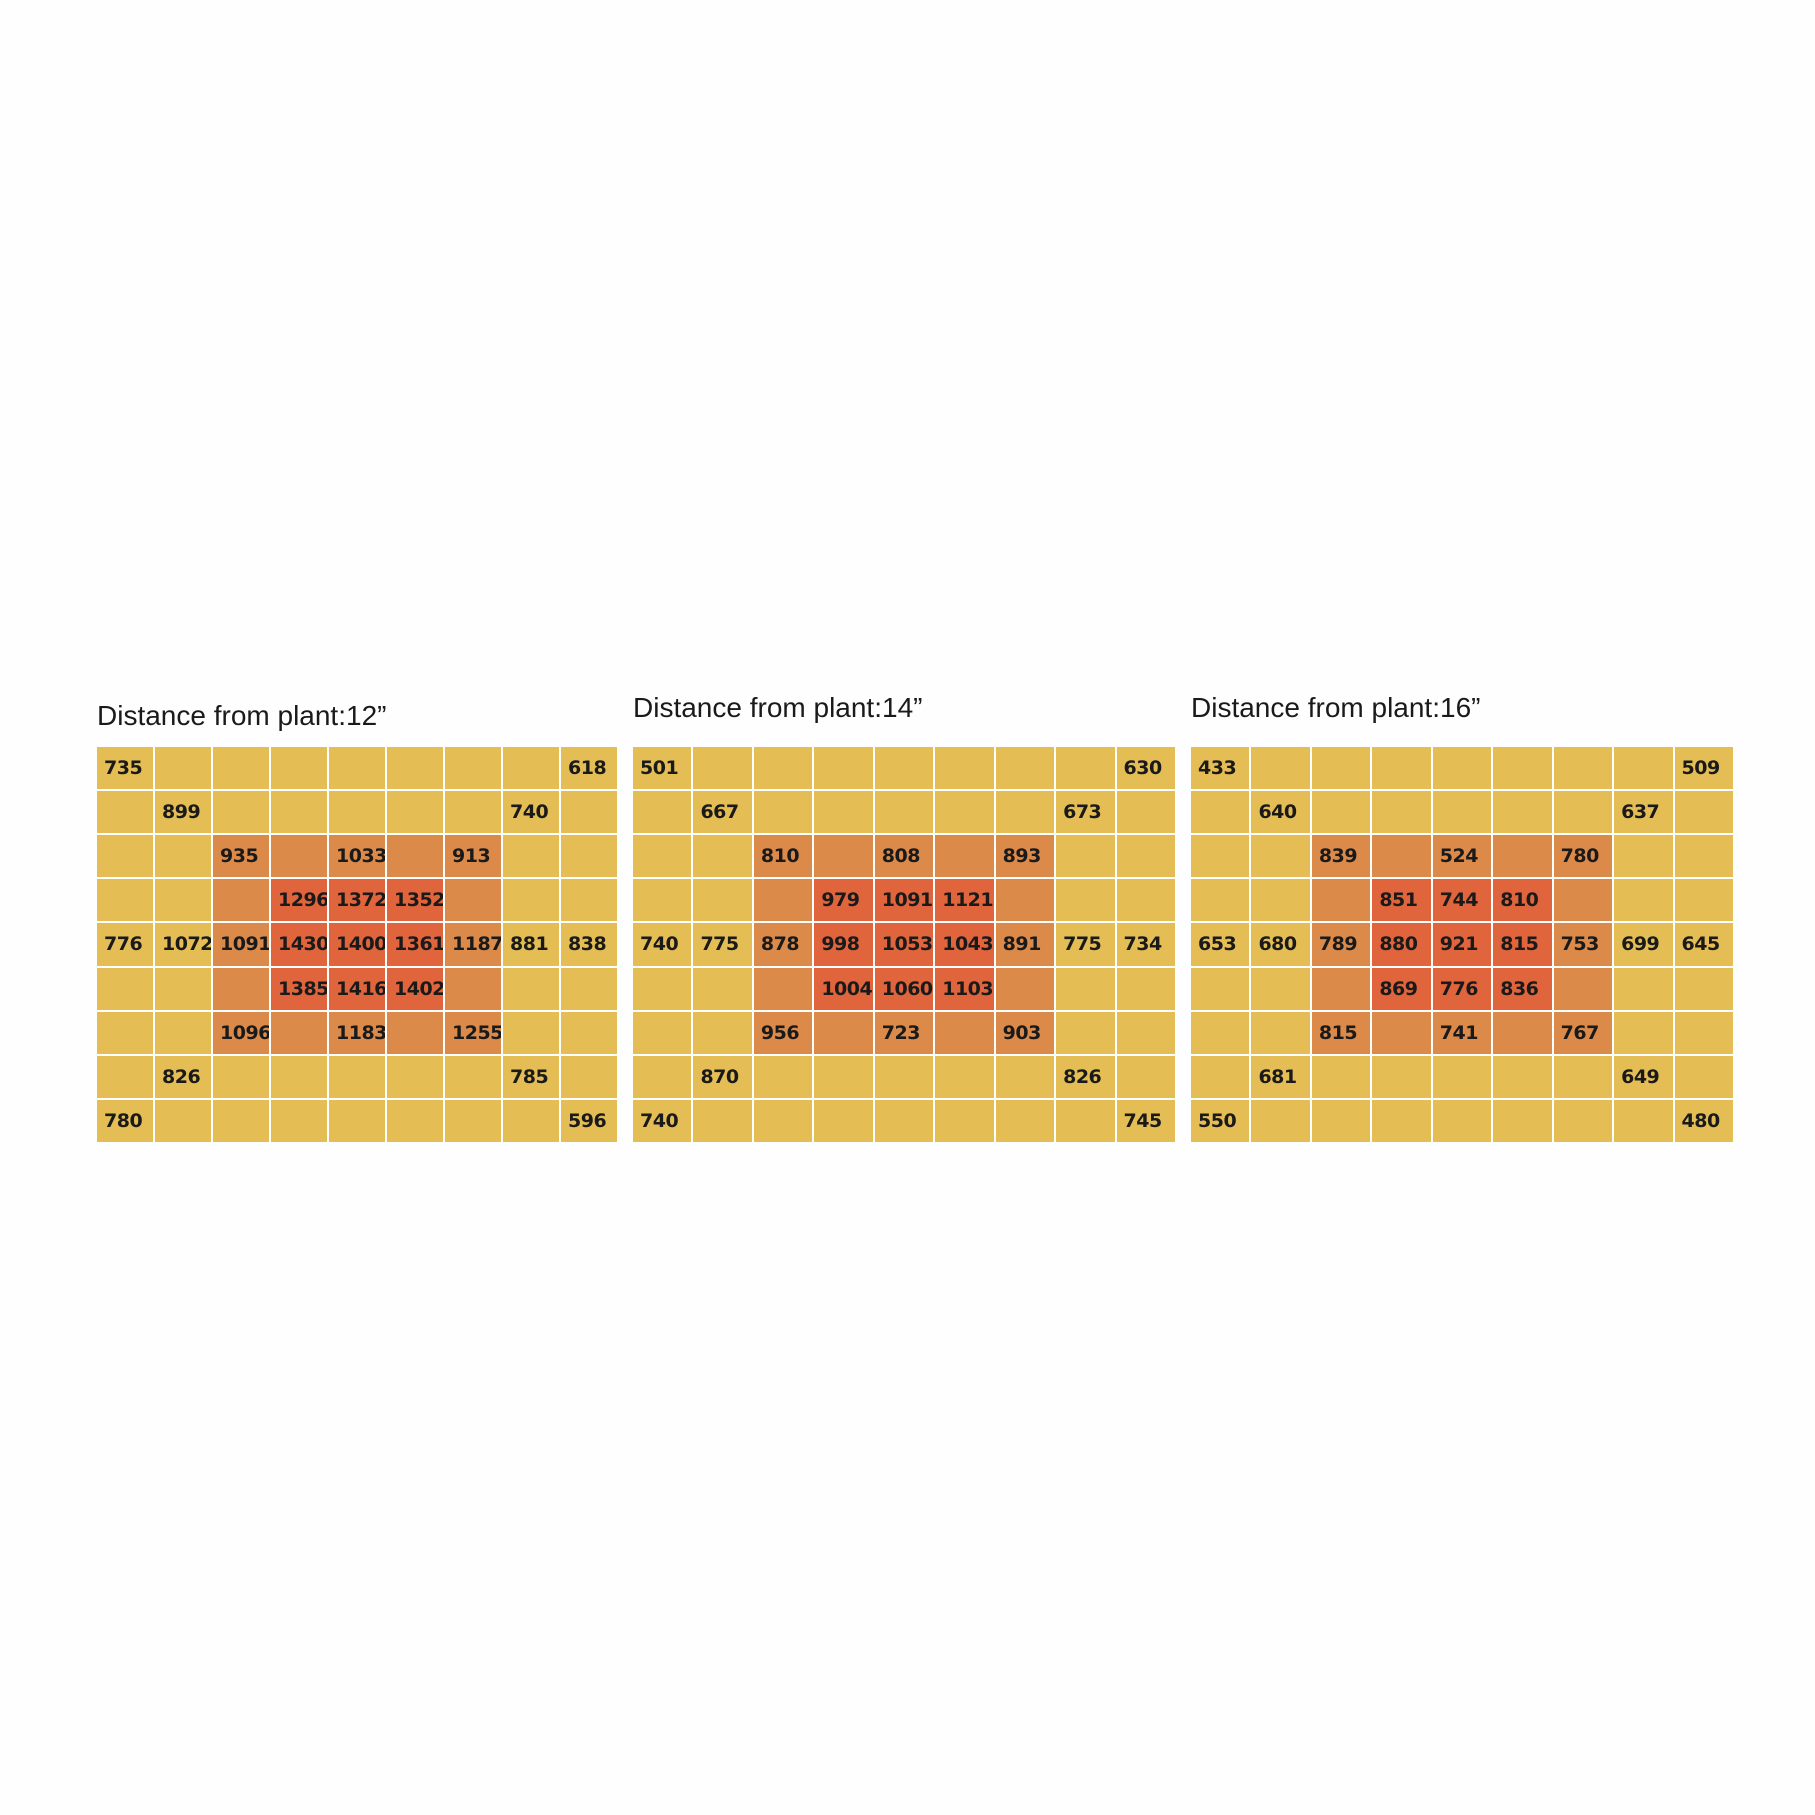  I want to click on grid-cell: 956, so click(783, 1032).